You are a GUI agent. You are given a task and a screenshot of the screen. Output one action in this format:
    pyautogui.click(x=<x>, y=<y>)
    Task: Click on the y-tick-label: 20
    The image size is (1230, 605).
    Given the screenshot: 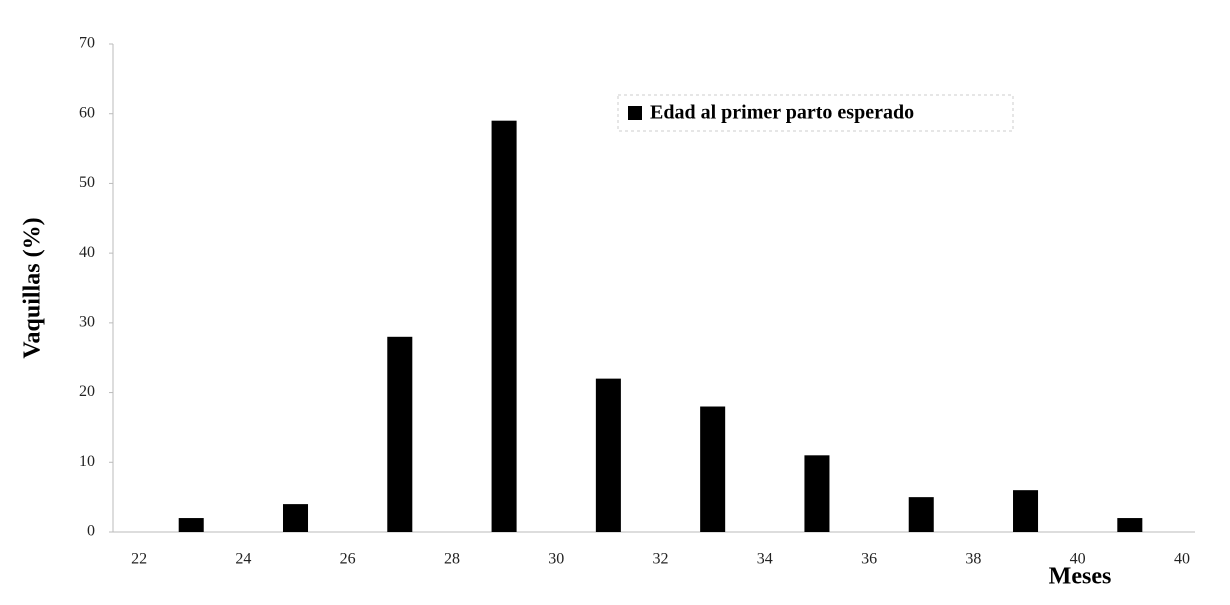 What is the action you would take?
    pyautogui.click(x=87, y=391)
    